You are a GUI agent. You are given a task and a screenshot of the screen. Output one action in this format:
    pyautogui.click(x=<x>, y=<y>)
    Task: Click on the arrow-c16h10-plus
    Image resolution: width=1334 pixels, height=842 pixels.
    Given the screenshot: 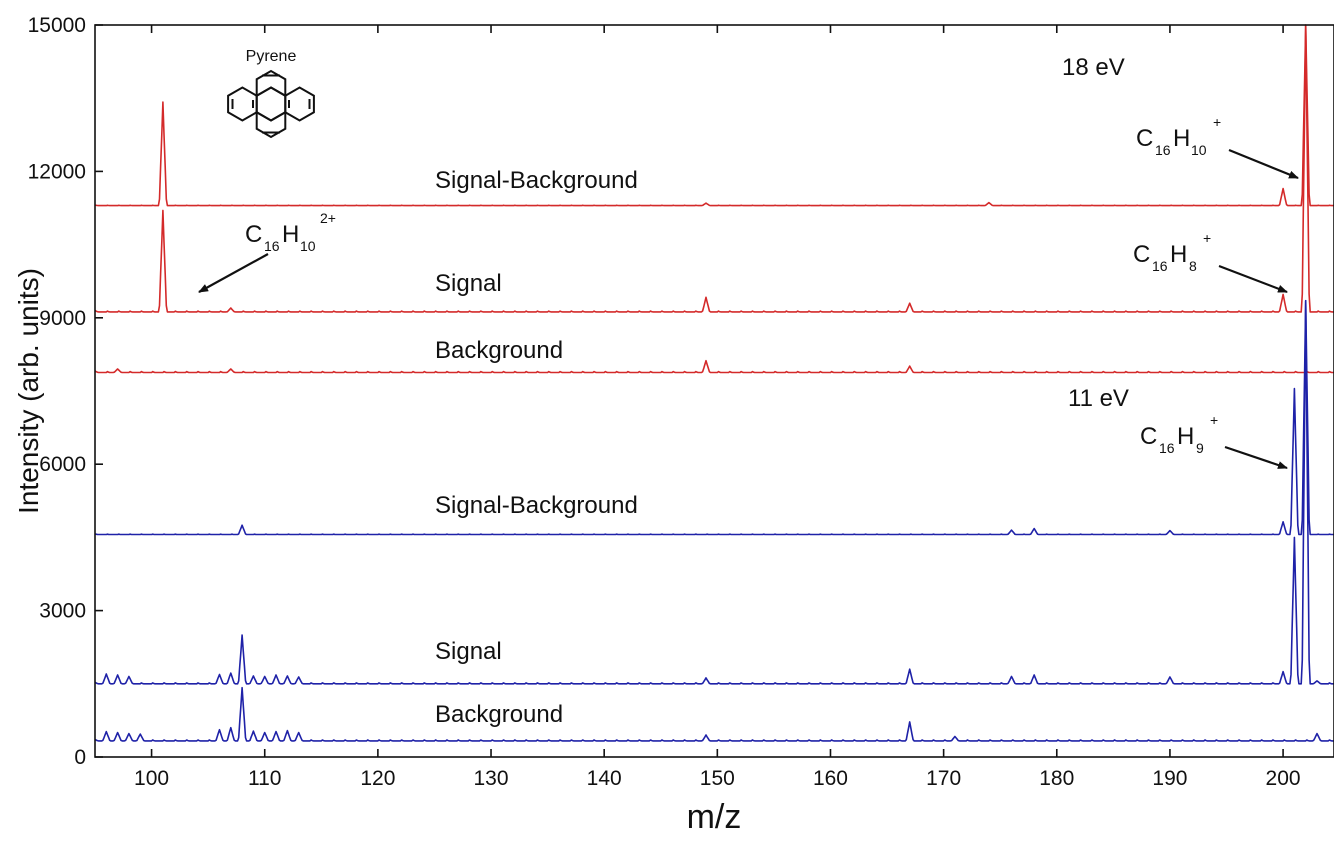 What is the action you would take?
    pyautogui.click(x=1263, y=164)
    